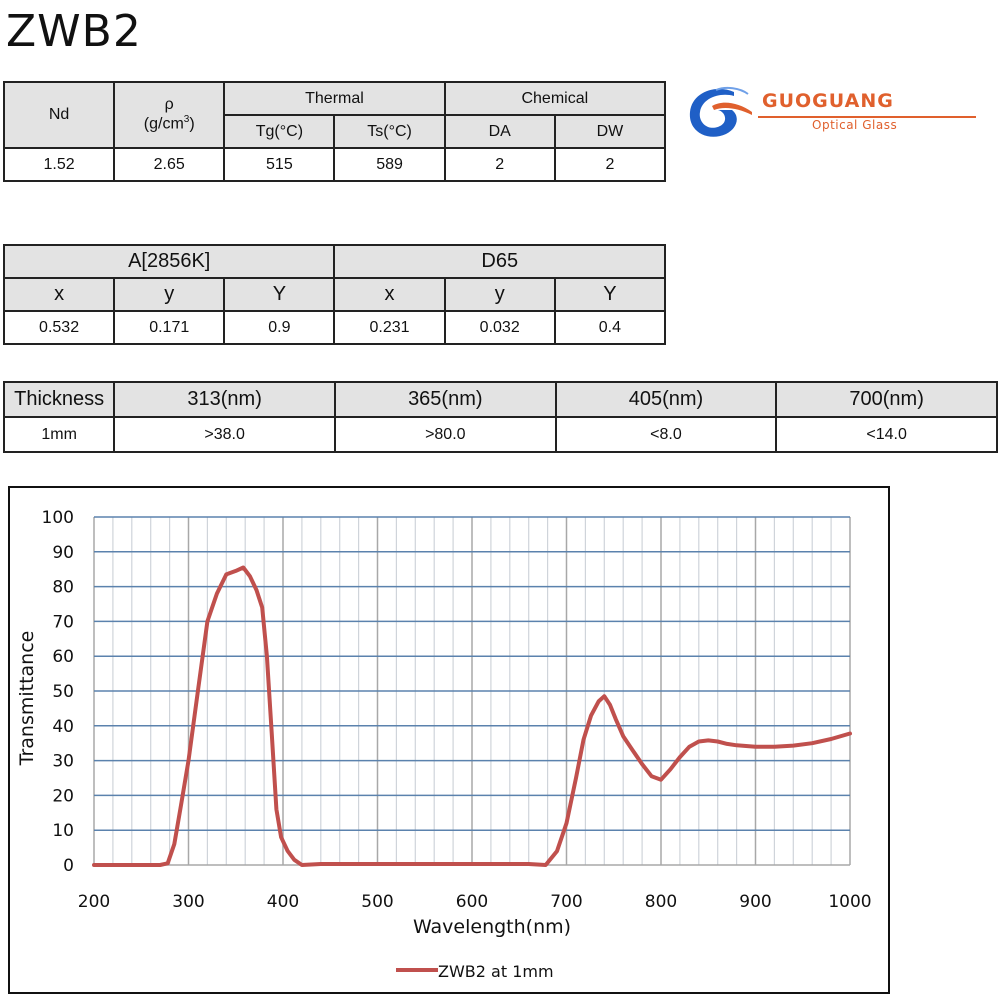 The image size is (1000, 1007). I want to click on header-a2856k: A[2856K], so click(169, 261).